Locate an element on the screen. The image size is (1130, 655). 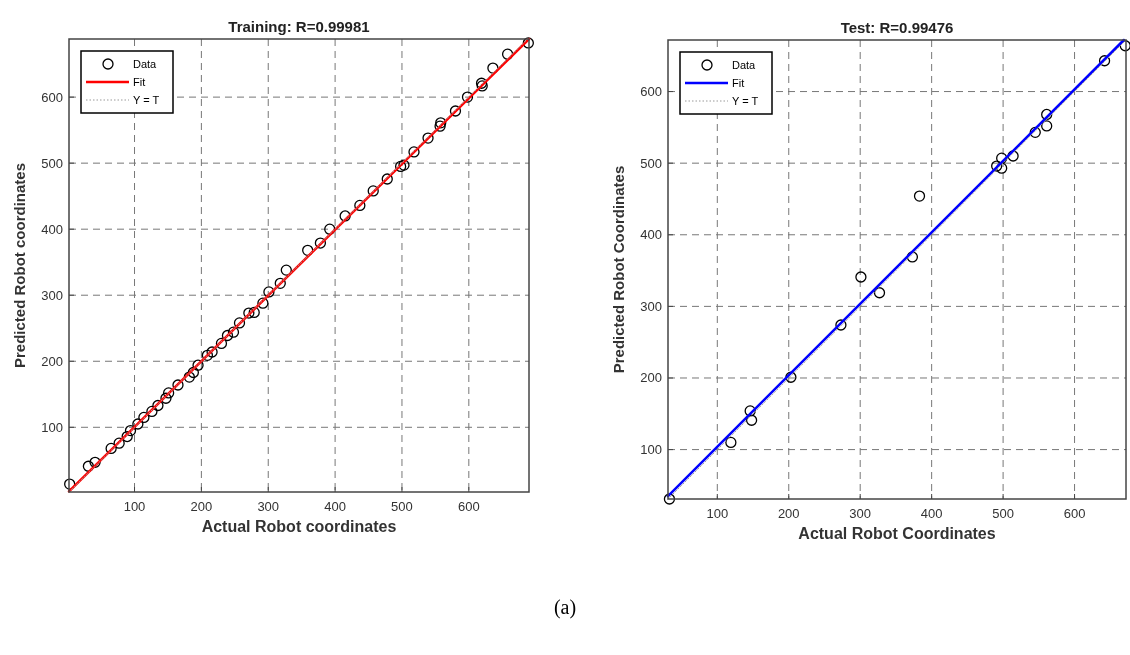
y-axis-title: Predicted Robot coordinates is located at coordinates (19, 265).